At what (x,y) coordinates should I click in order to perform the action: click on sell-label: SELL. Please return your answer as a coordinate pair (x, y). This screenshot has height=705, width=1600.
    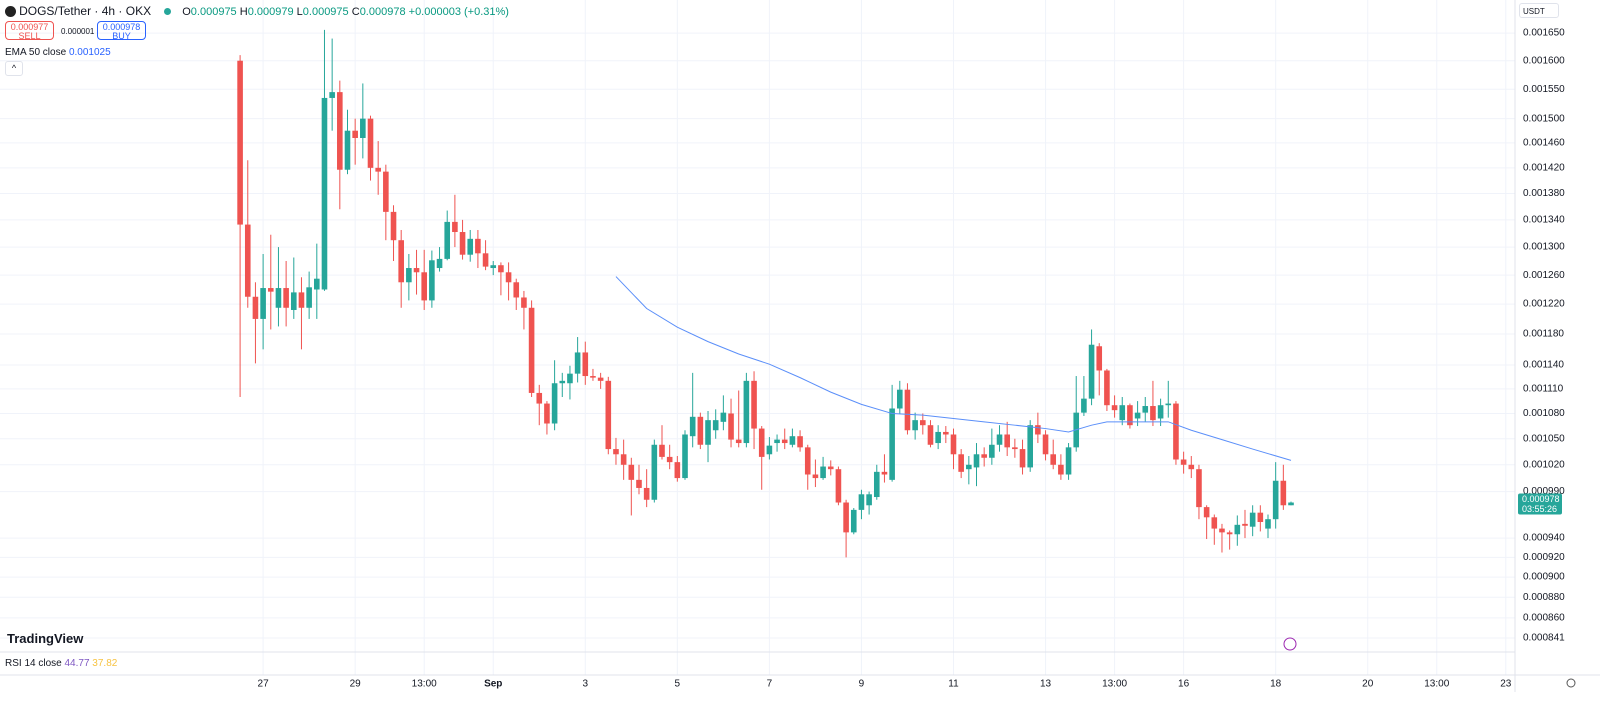
    Looking at the image, I should click on (29, 36).